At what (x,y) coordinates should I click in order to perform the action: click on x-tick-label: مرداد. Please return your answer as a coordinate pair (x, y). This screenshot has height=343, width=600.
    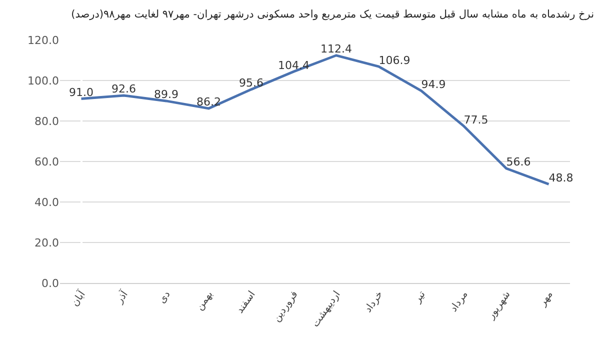
    Looking at the image, I should click on (459, 301).